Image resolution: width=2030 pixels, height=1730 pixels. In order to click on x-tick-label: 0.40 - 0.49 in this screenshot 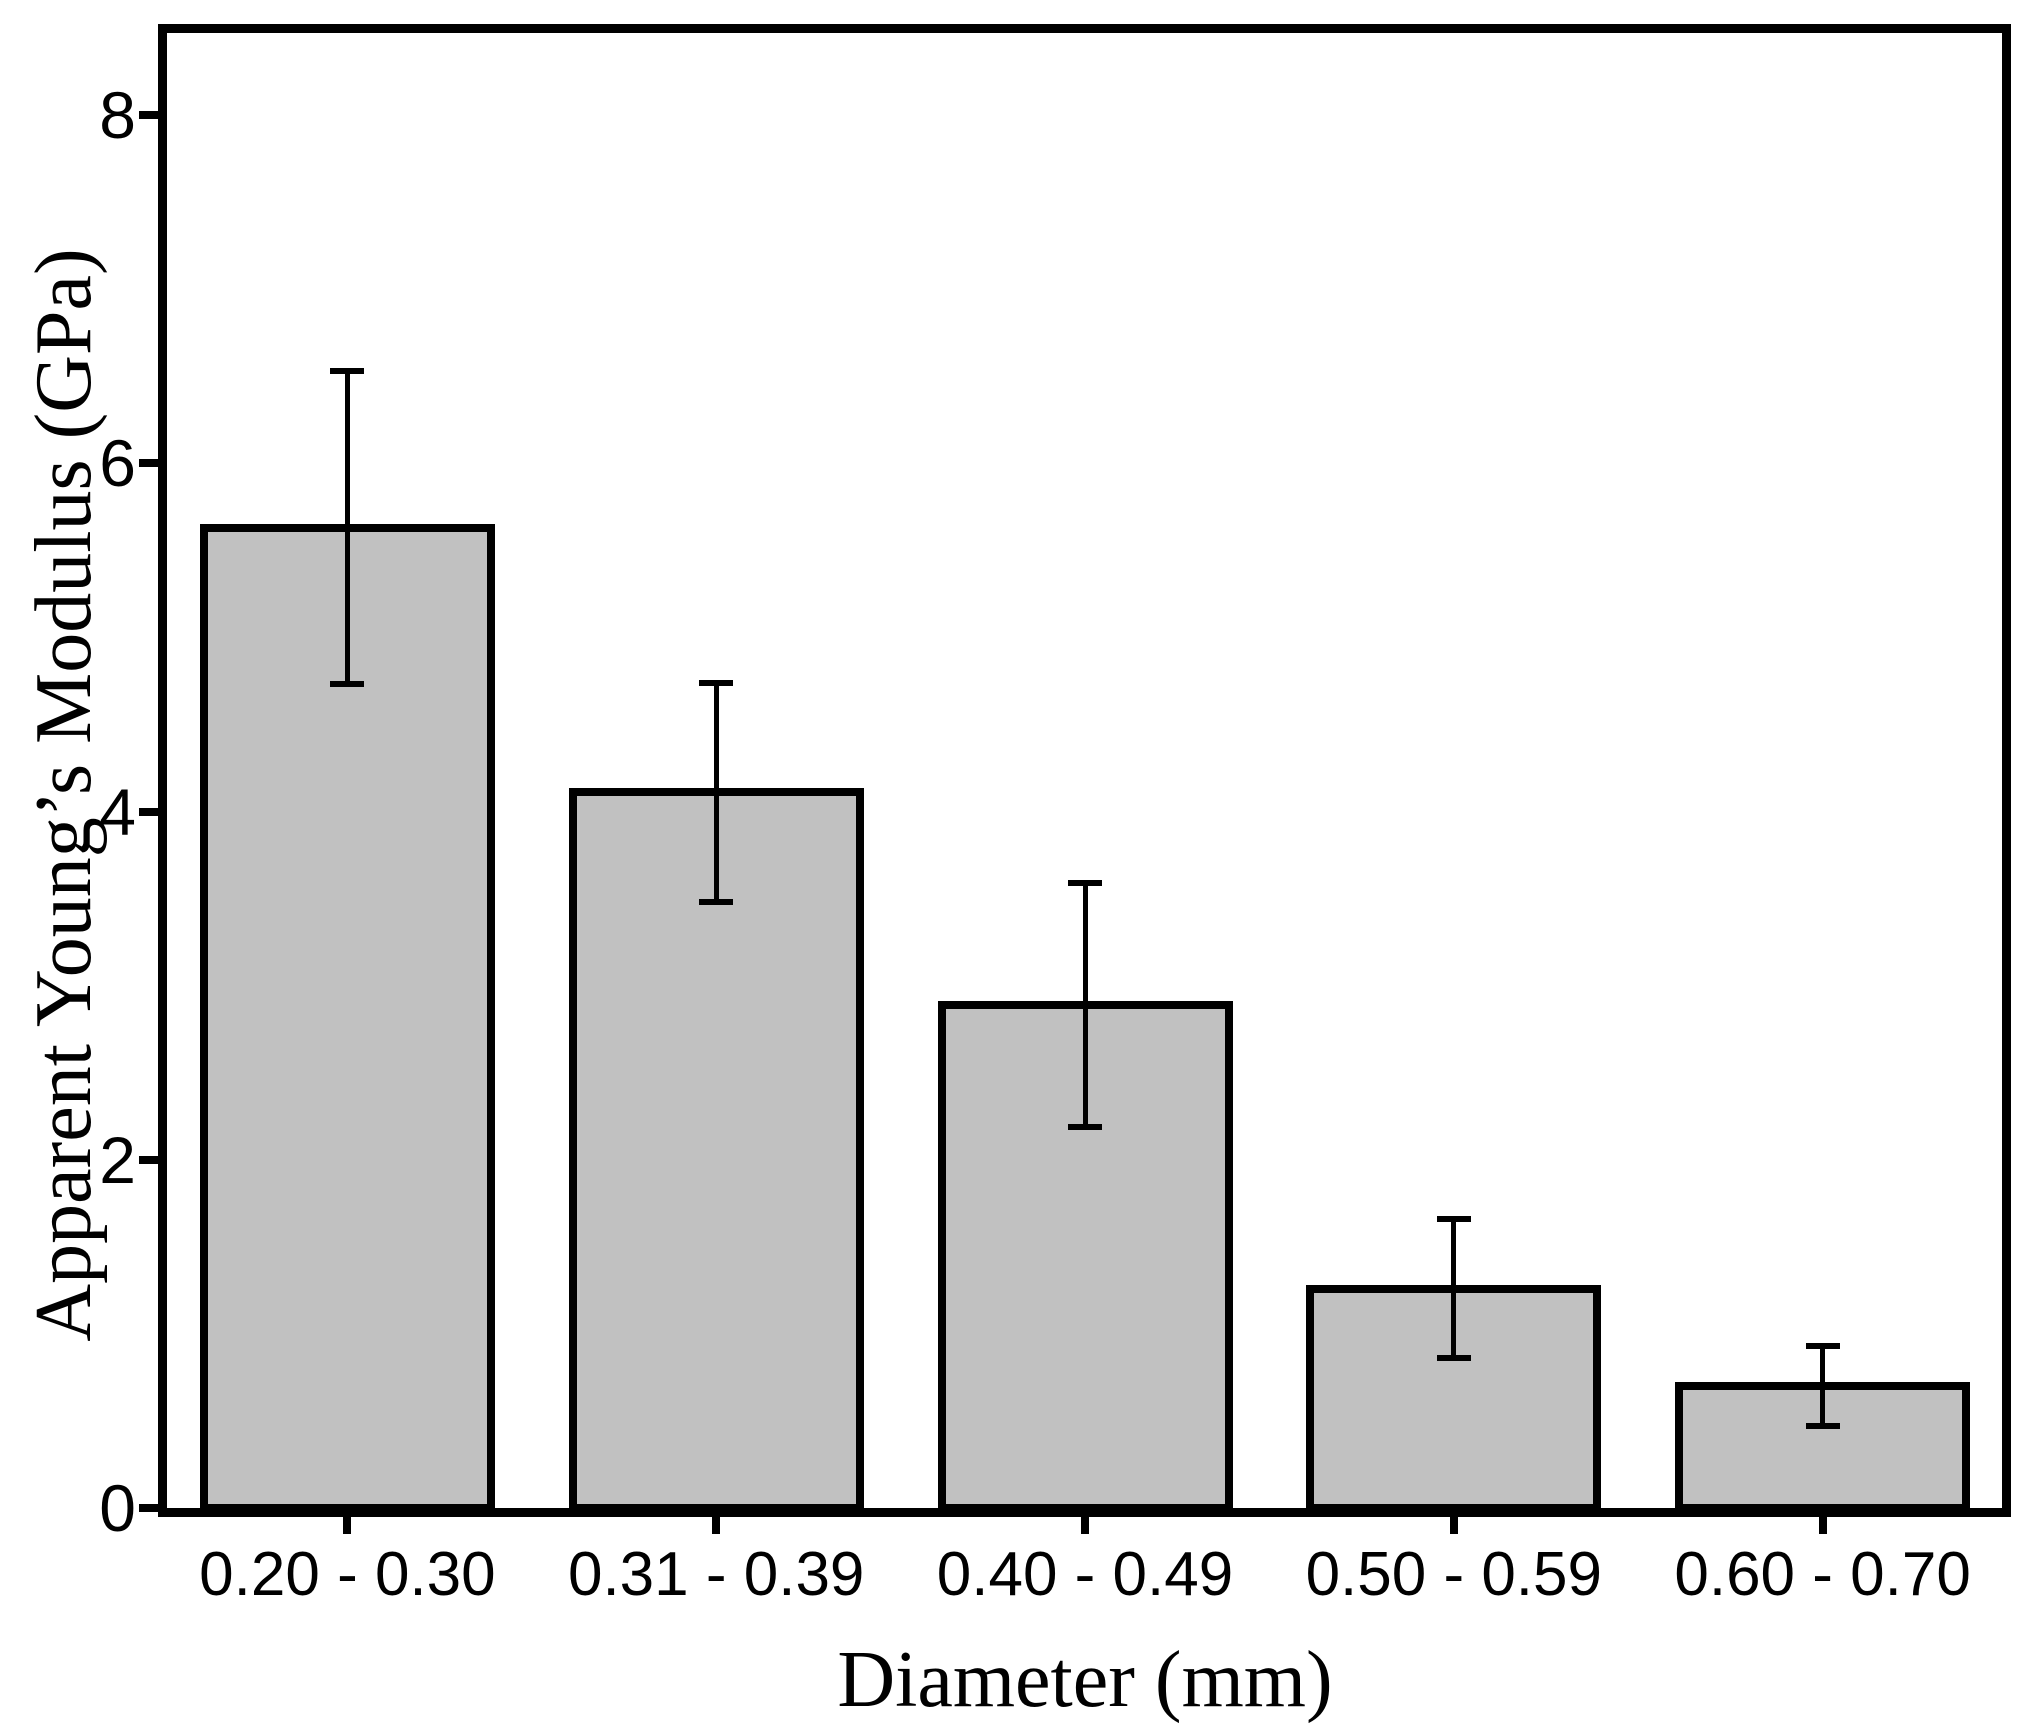, I will do `click(1085, 1574)`.